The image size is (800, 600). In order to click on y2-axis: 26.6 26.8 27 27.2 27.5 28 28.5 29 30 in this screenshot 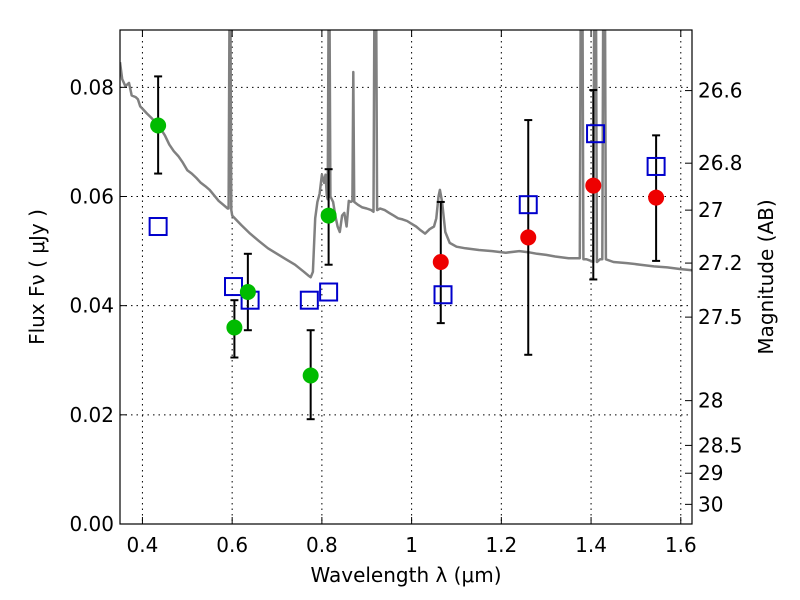, I will do `click(714, 297)`.